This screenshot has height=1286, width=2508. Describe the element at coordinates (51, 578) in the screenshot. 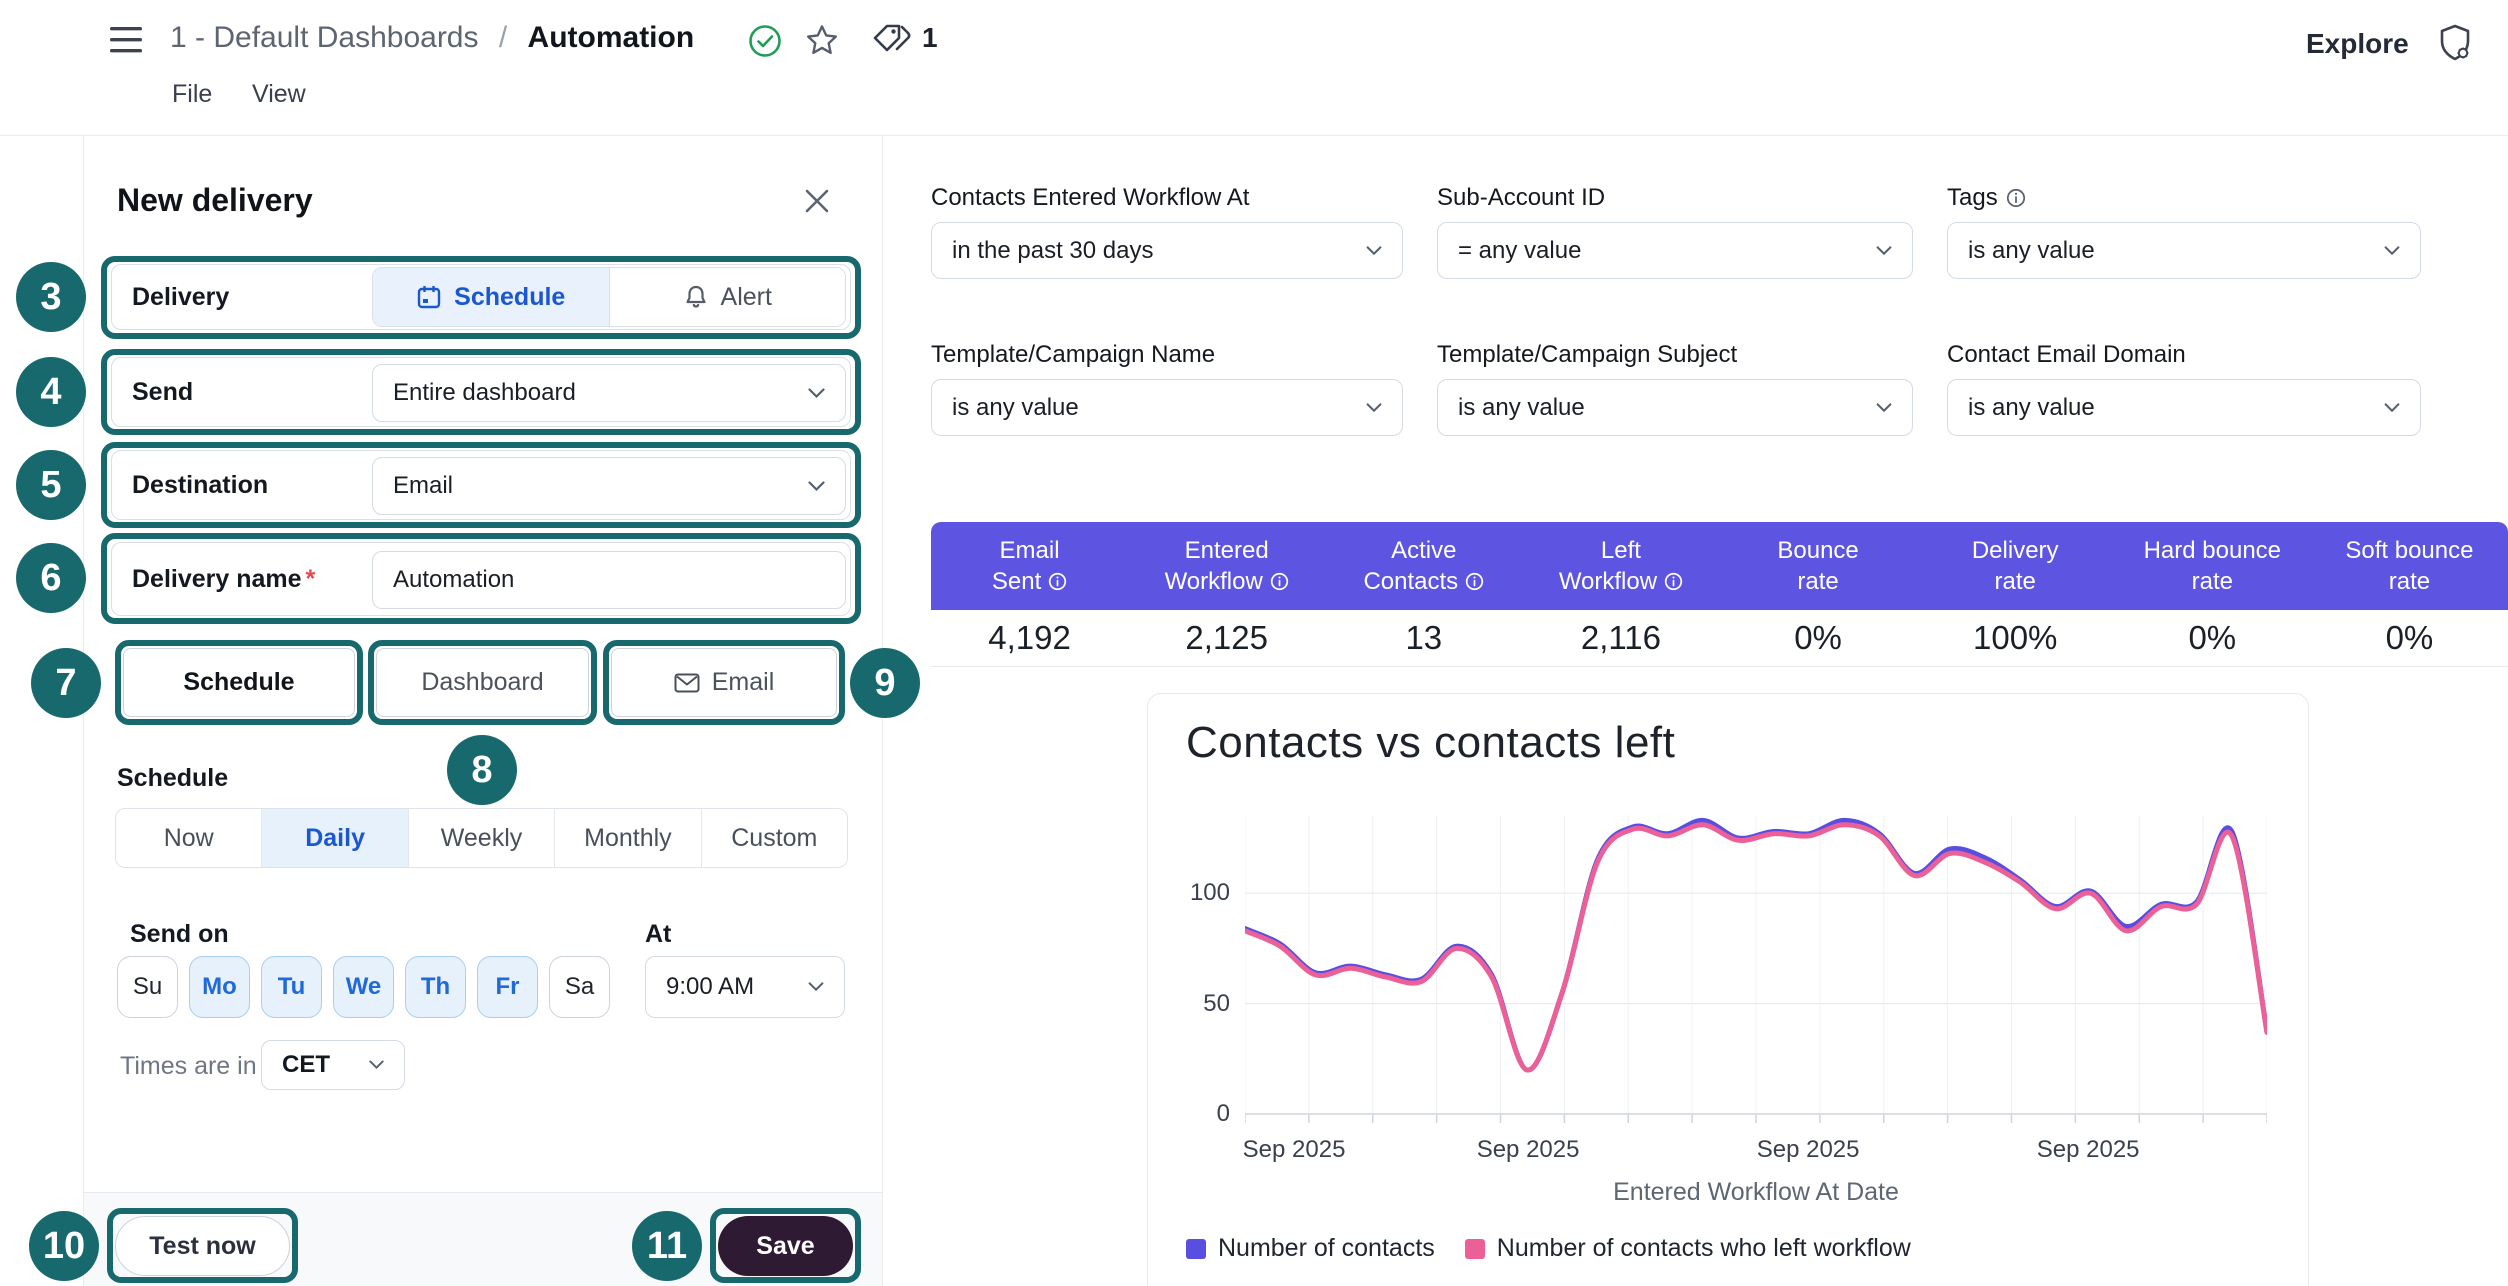

I see `annotation-number-6: 6` at that location.